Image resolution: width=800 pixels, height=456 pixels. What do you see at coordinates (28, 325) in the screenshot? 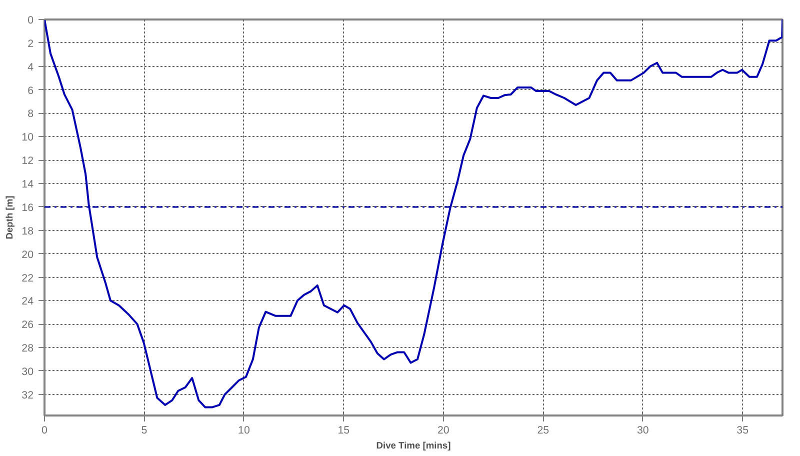
I see `y-tick-label: 26` at bounding box center [28, 325].